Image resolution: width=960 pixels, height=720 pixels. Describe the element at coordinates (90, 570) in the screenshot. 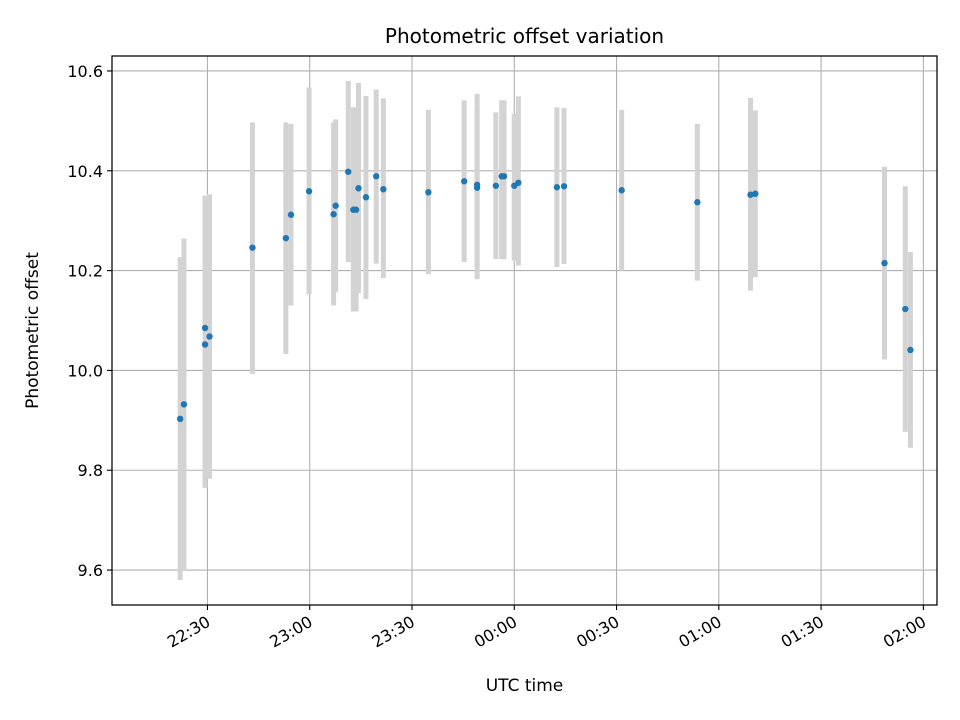

I see `y-tick-label: 9.6` at that location.